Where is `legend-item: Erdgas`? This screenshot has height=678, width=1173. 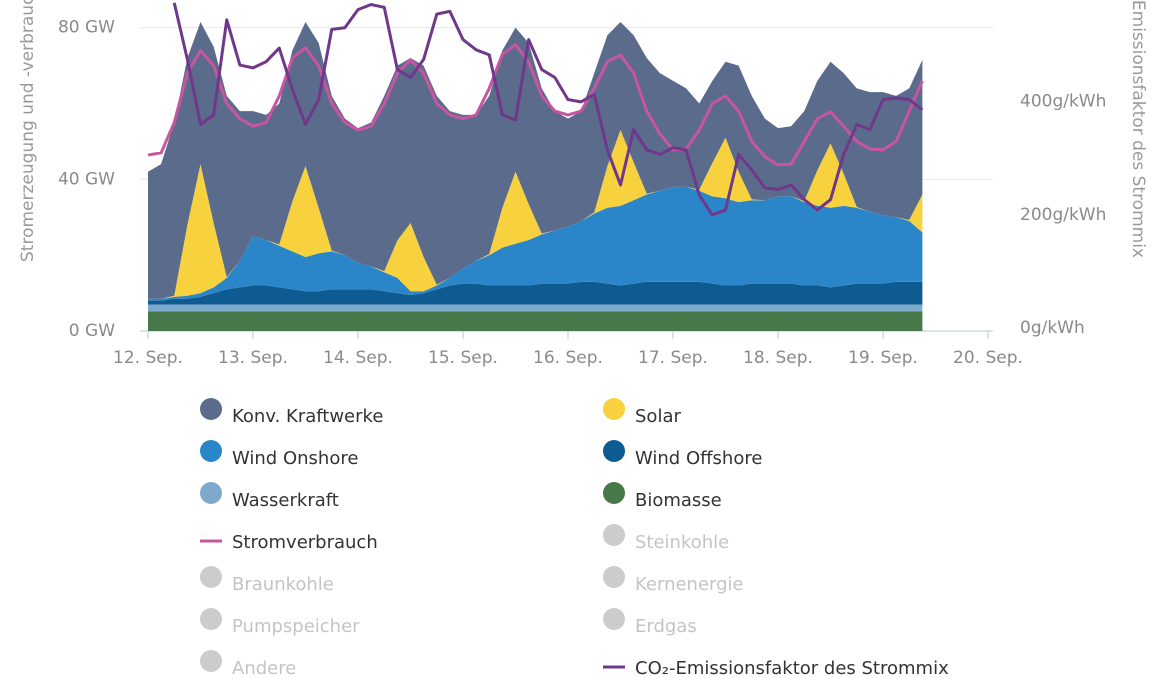
legend-item: Erdgas is located at coordinates (650, 622).